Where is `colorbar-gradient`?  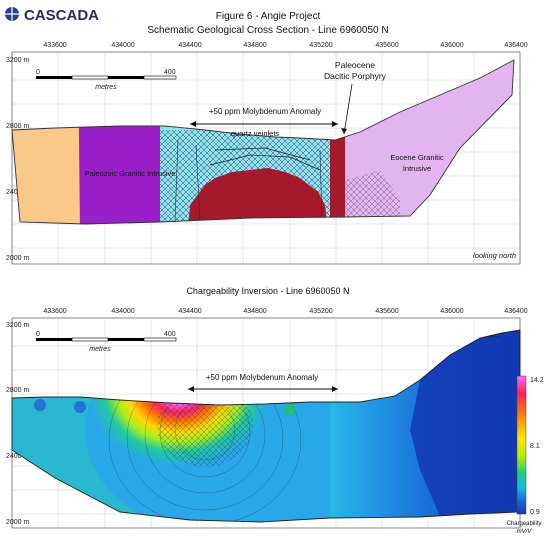
colorbar-gradient is located at coordinates (521, 445).